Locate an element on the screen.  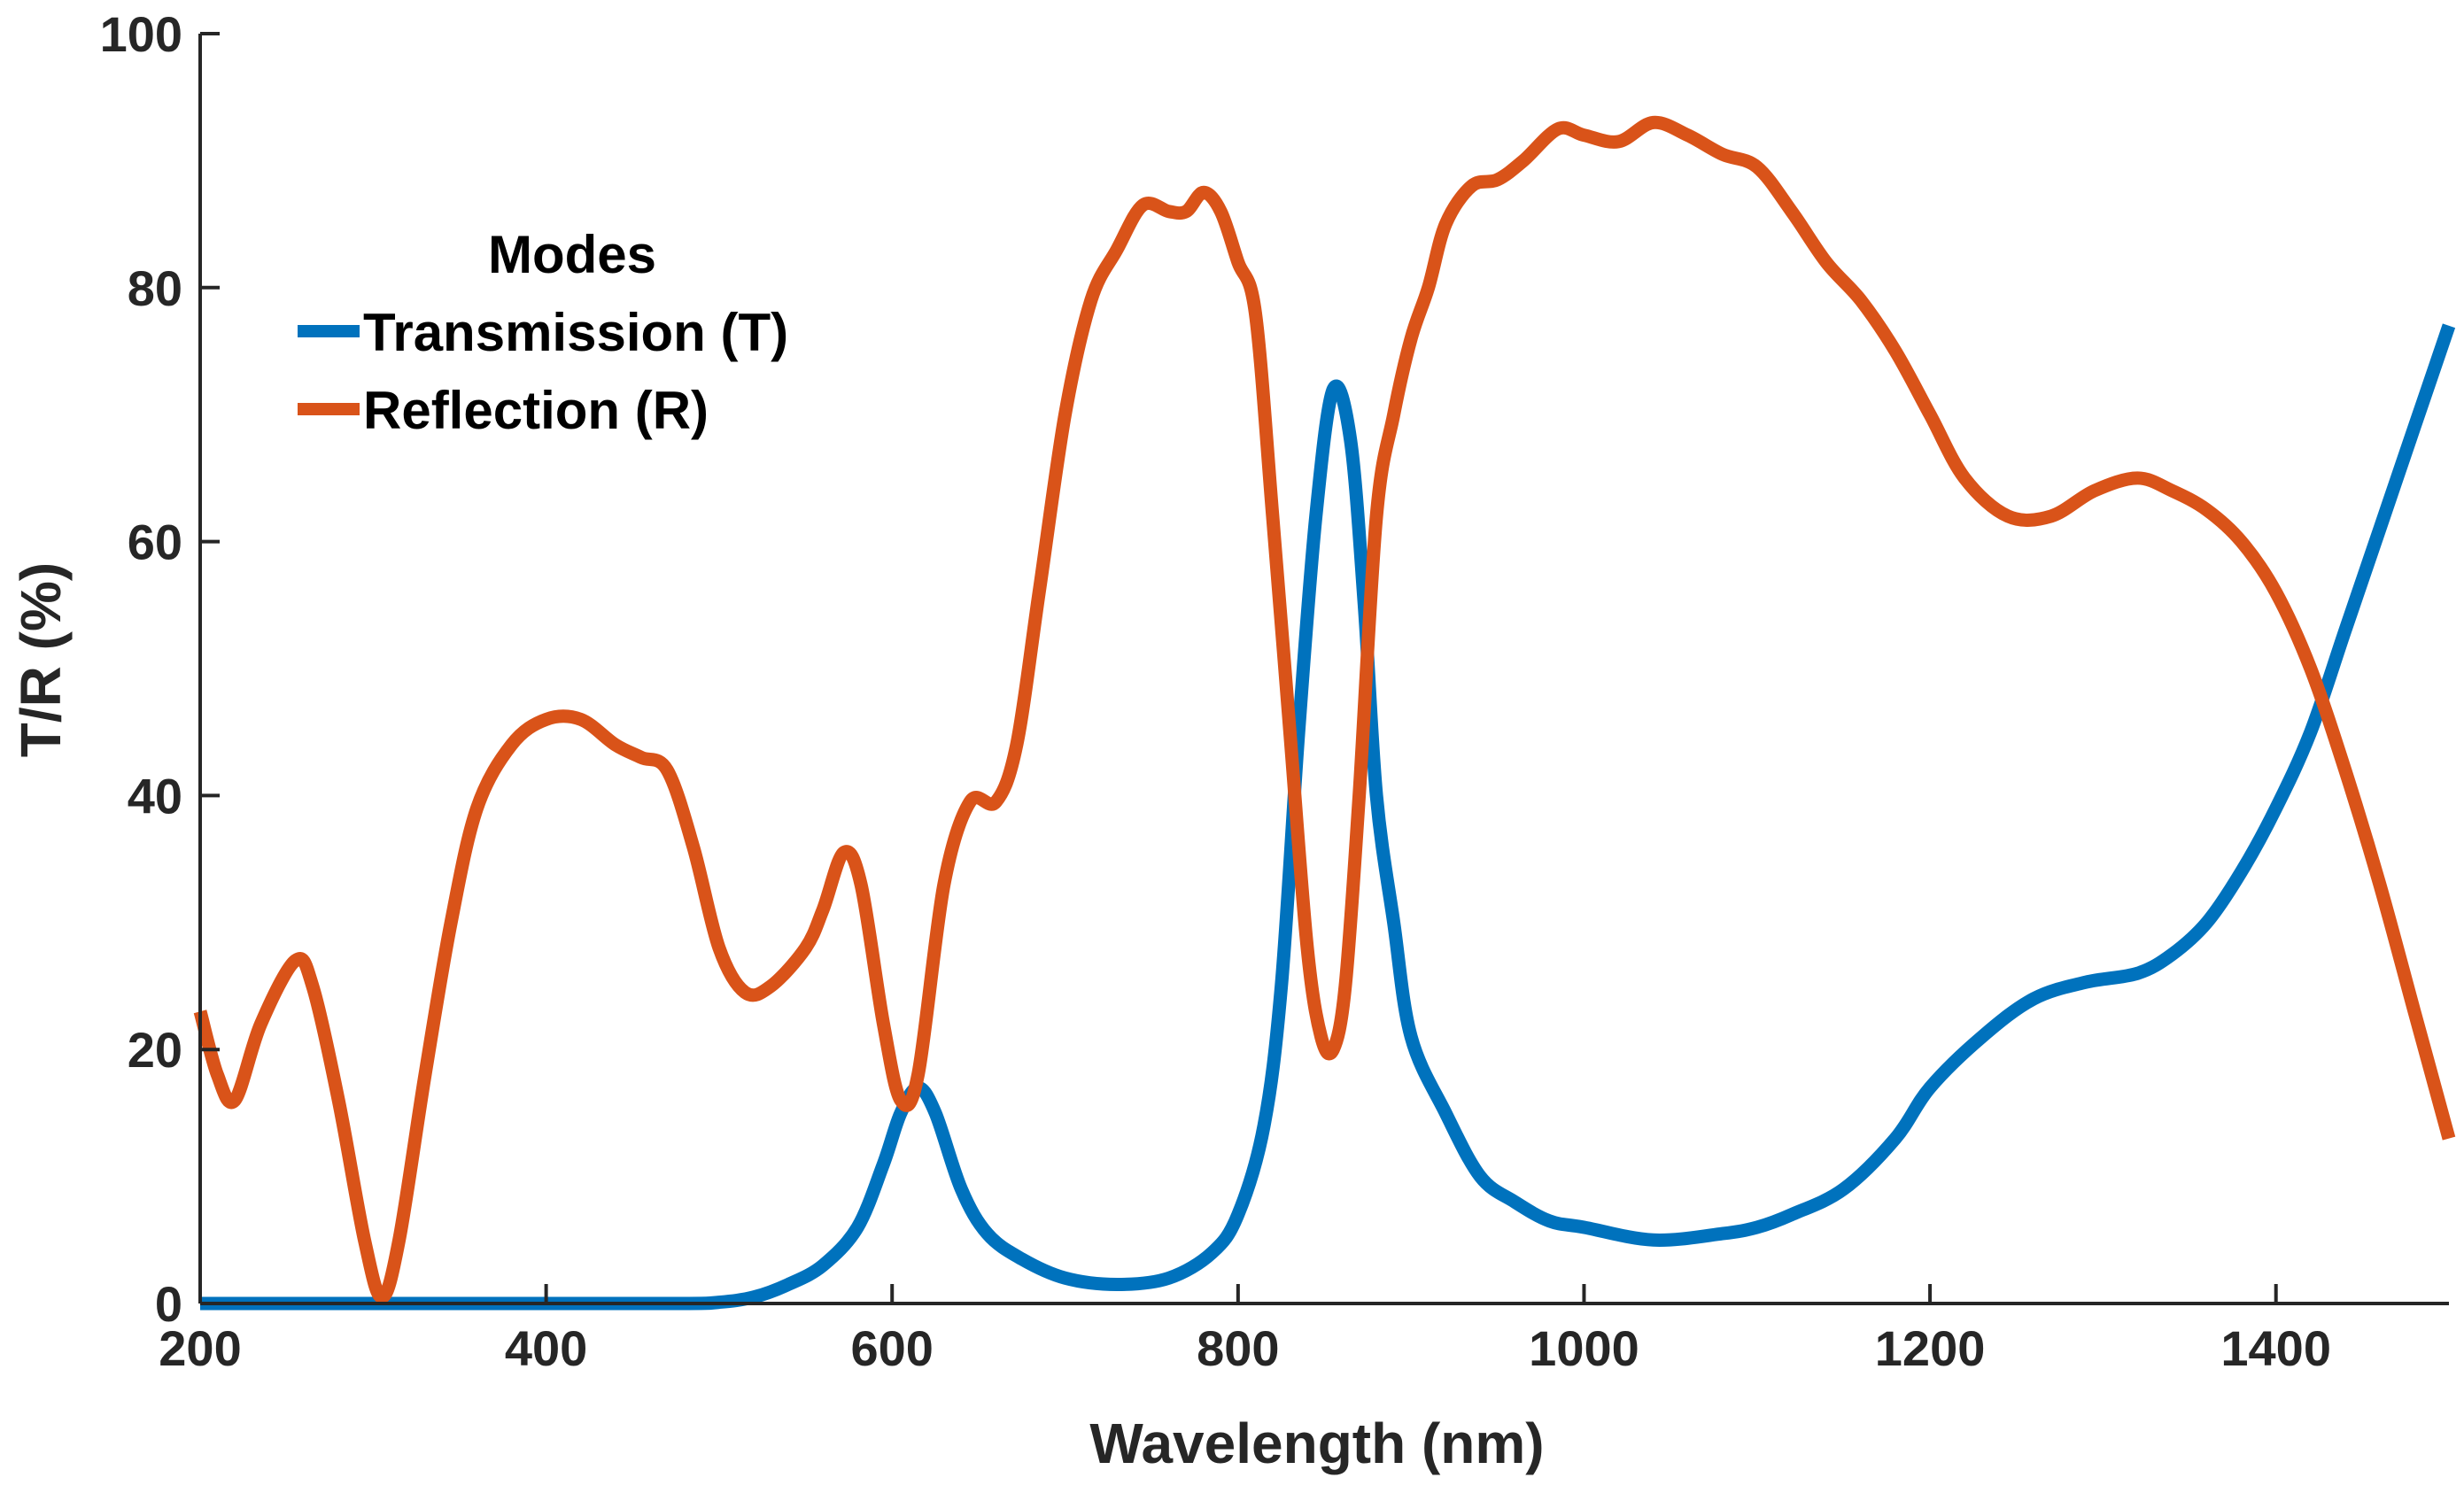
legend: Modes Transmission (T) Reflection (R) is located at coordinates (543, 332).